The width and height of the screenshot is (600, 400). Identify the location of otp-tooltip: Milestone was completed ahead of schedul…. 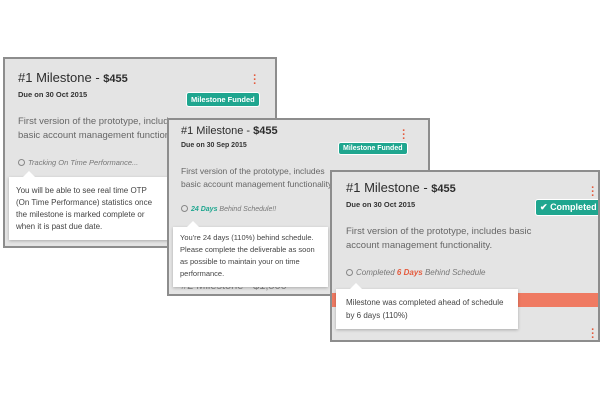
(427, 306).